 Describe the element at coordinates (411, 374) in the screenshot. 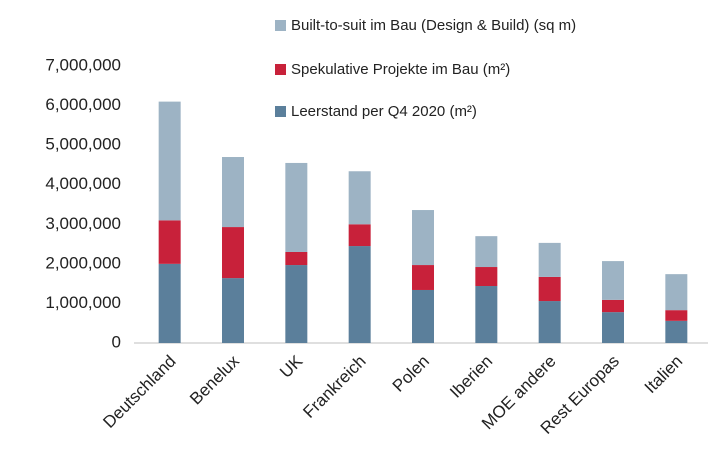

I see `x-tick-label: Polen` at that location.